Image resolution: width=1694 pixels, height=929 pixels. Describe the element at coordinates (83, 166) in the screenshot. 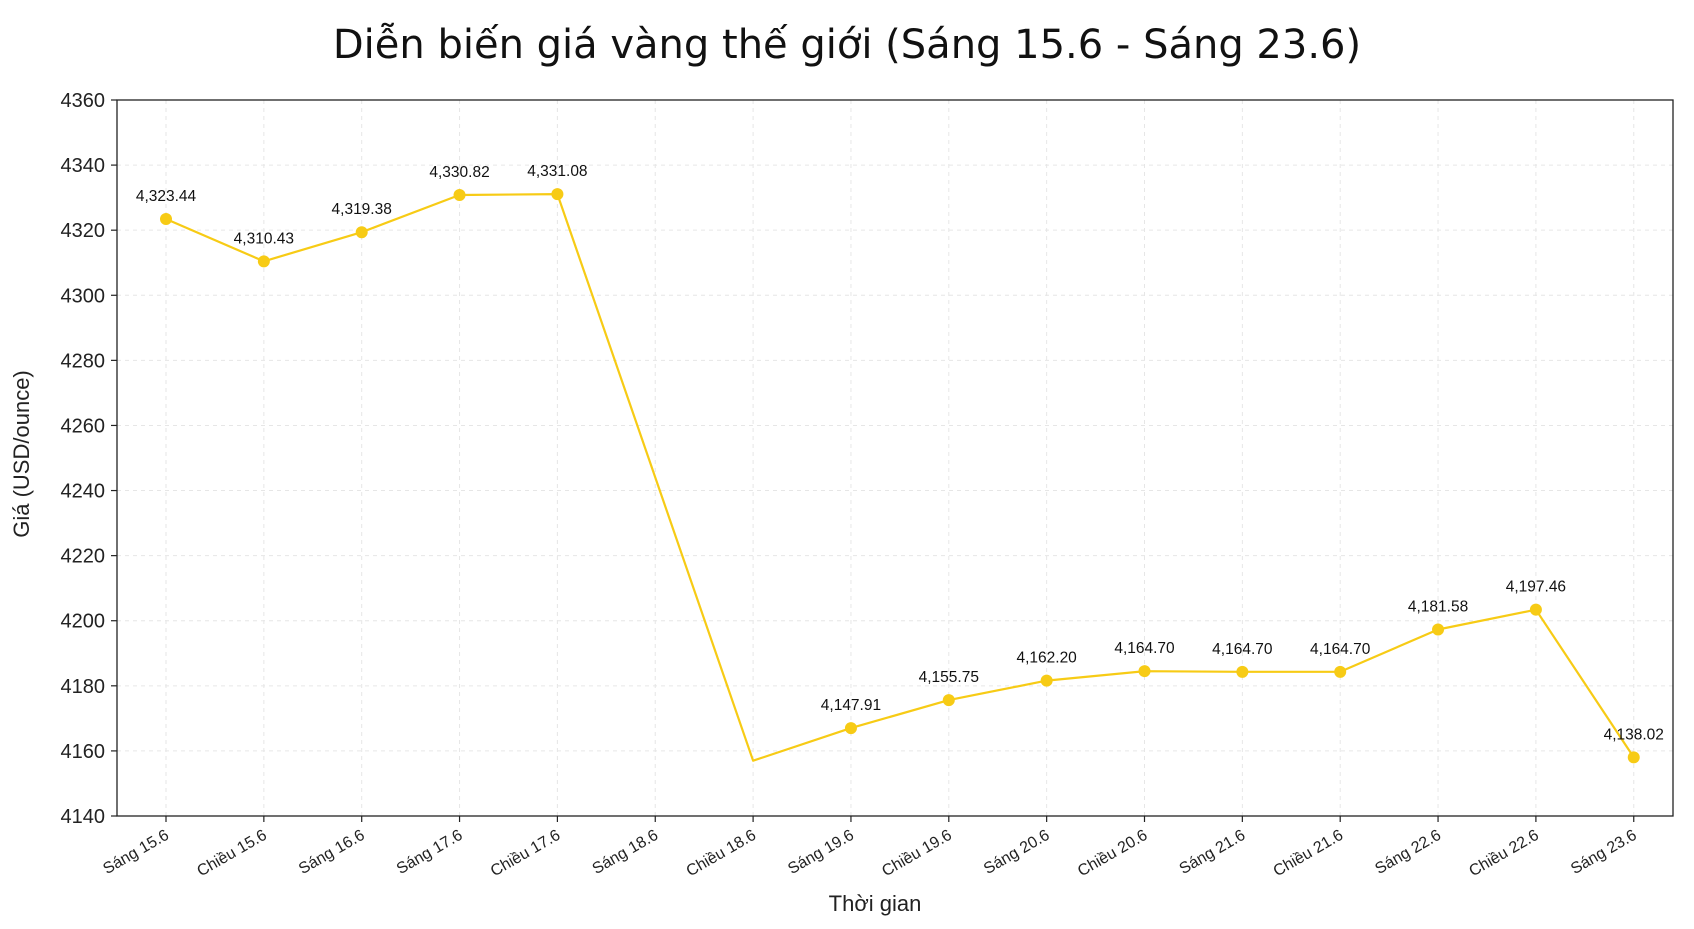

I see `y-tick-label: 4340` at that location.